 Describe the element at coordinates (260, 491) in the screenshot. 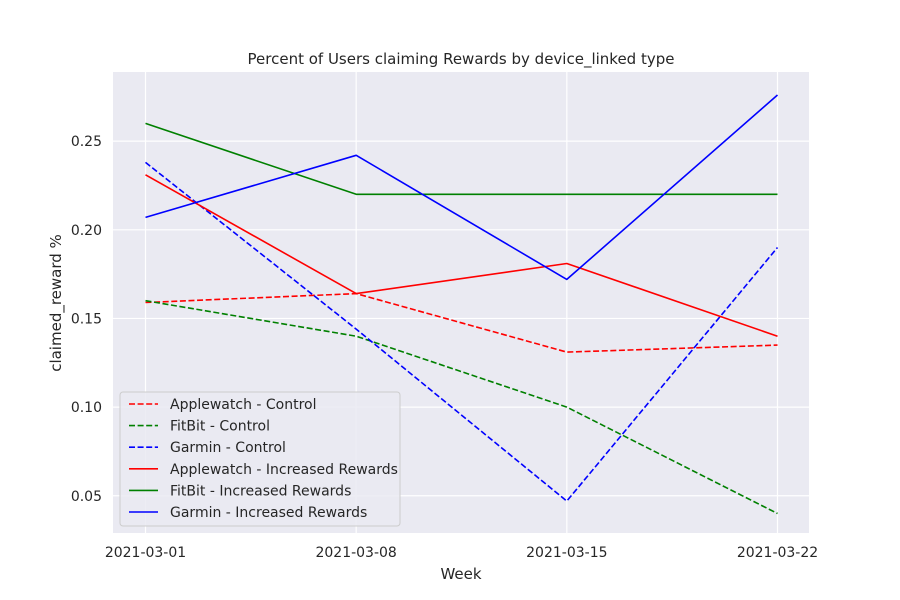

I see `legend-label: FitBit - Increased Rewards` at that location.